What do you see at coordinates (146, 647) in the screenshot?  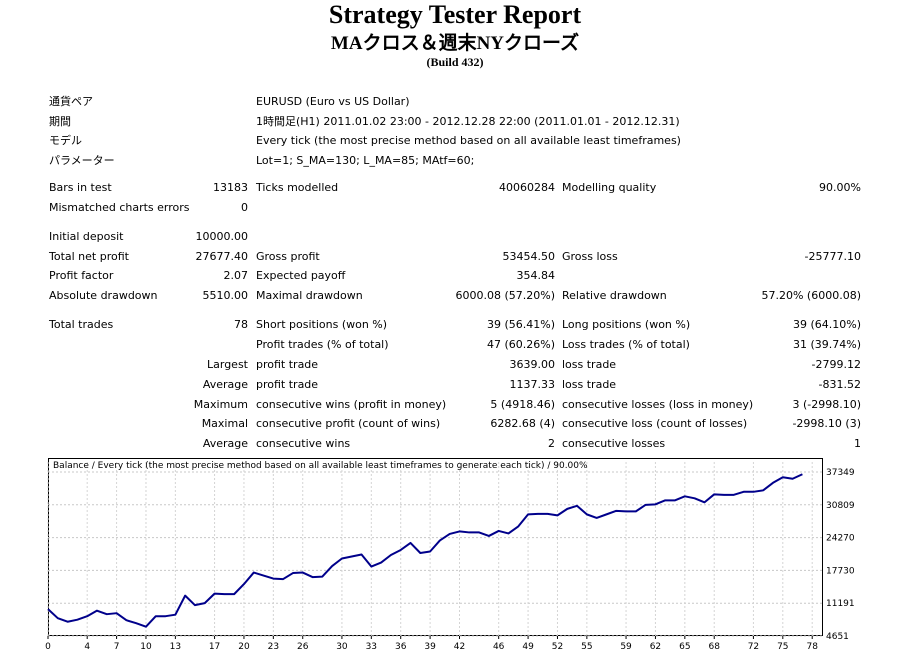 I see `x-tick-label: 10` at bounding box center [146, 647].